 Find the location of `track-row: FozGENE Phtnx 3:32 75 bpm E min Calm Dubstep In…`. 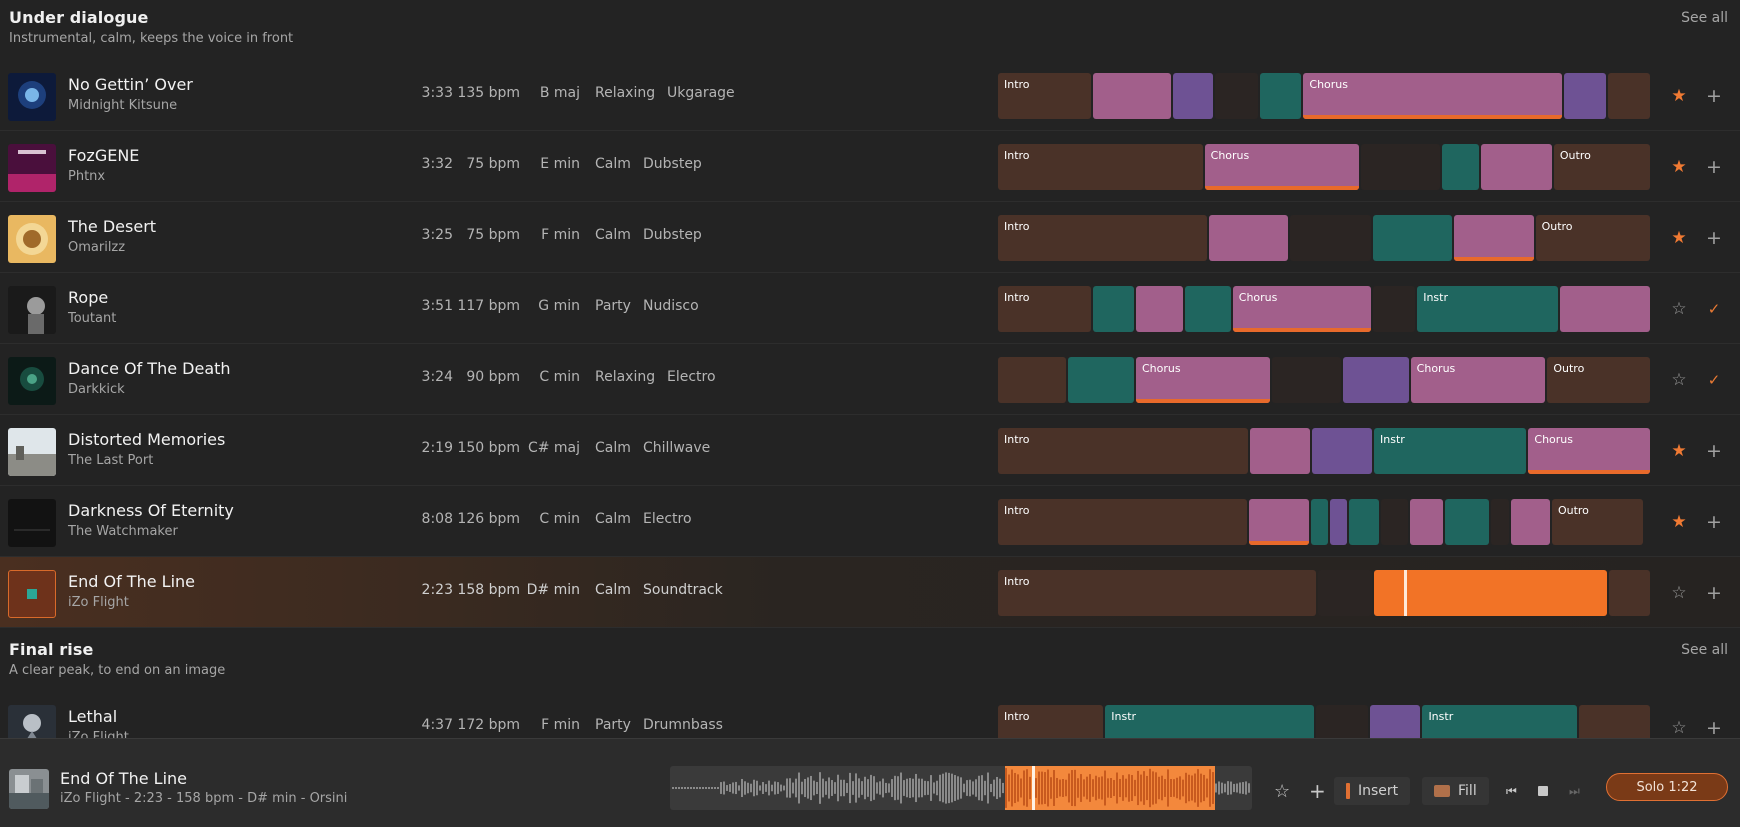

track-row: FozGENE Phtnx 3:32 75 bpm E min Calm Dubstep In… is located at coordinates (870, 166).